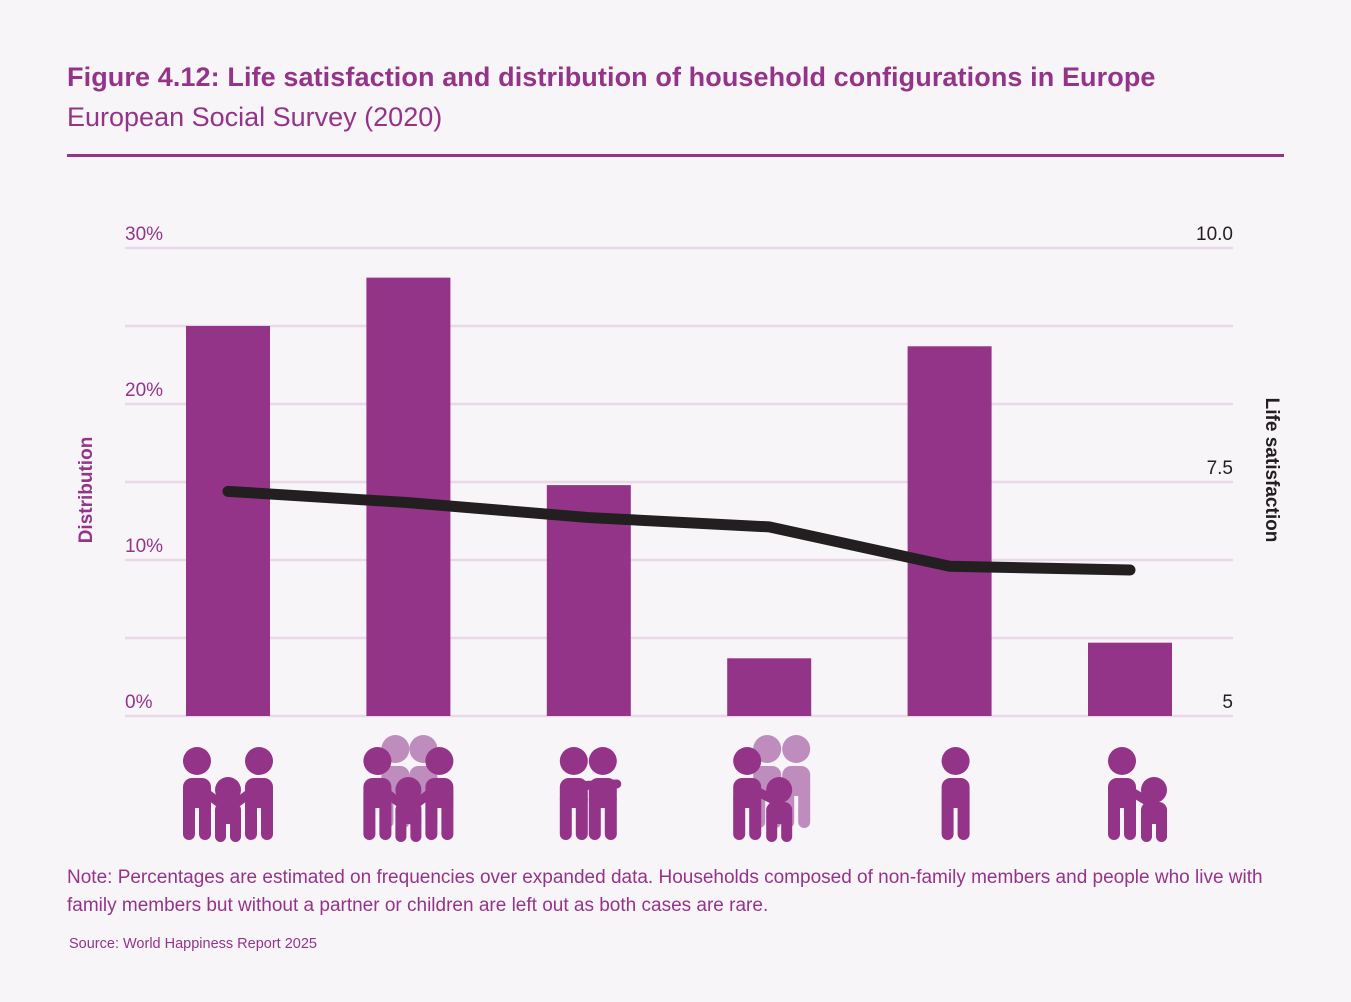 This screenshot has width=1351, height=1002. I want to click on chart-source: Source: World Happiness Report 2025, so click(193, 944).